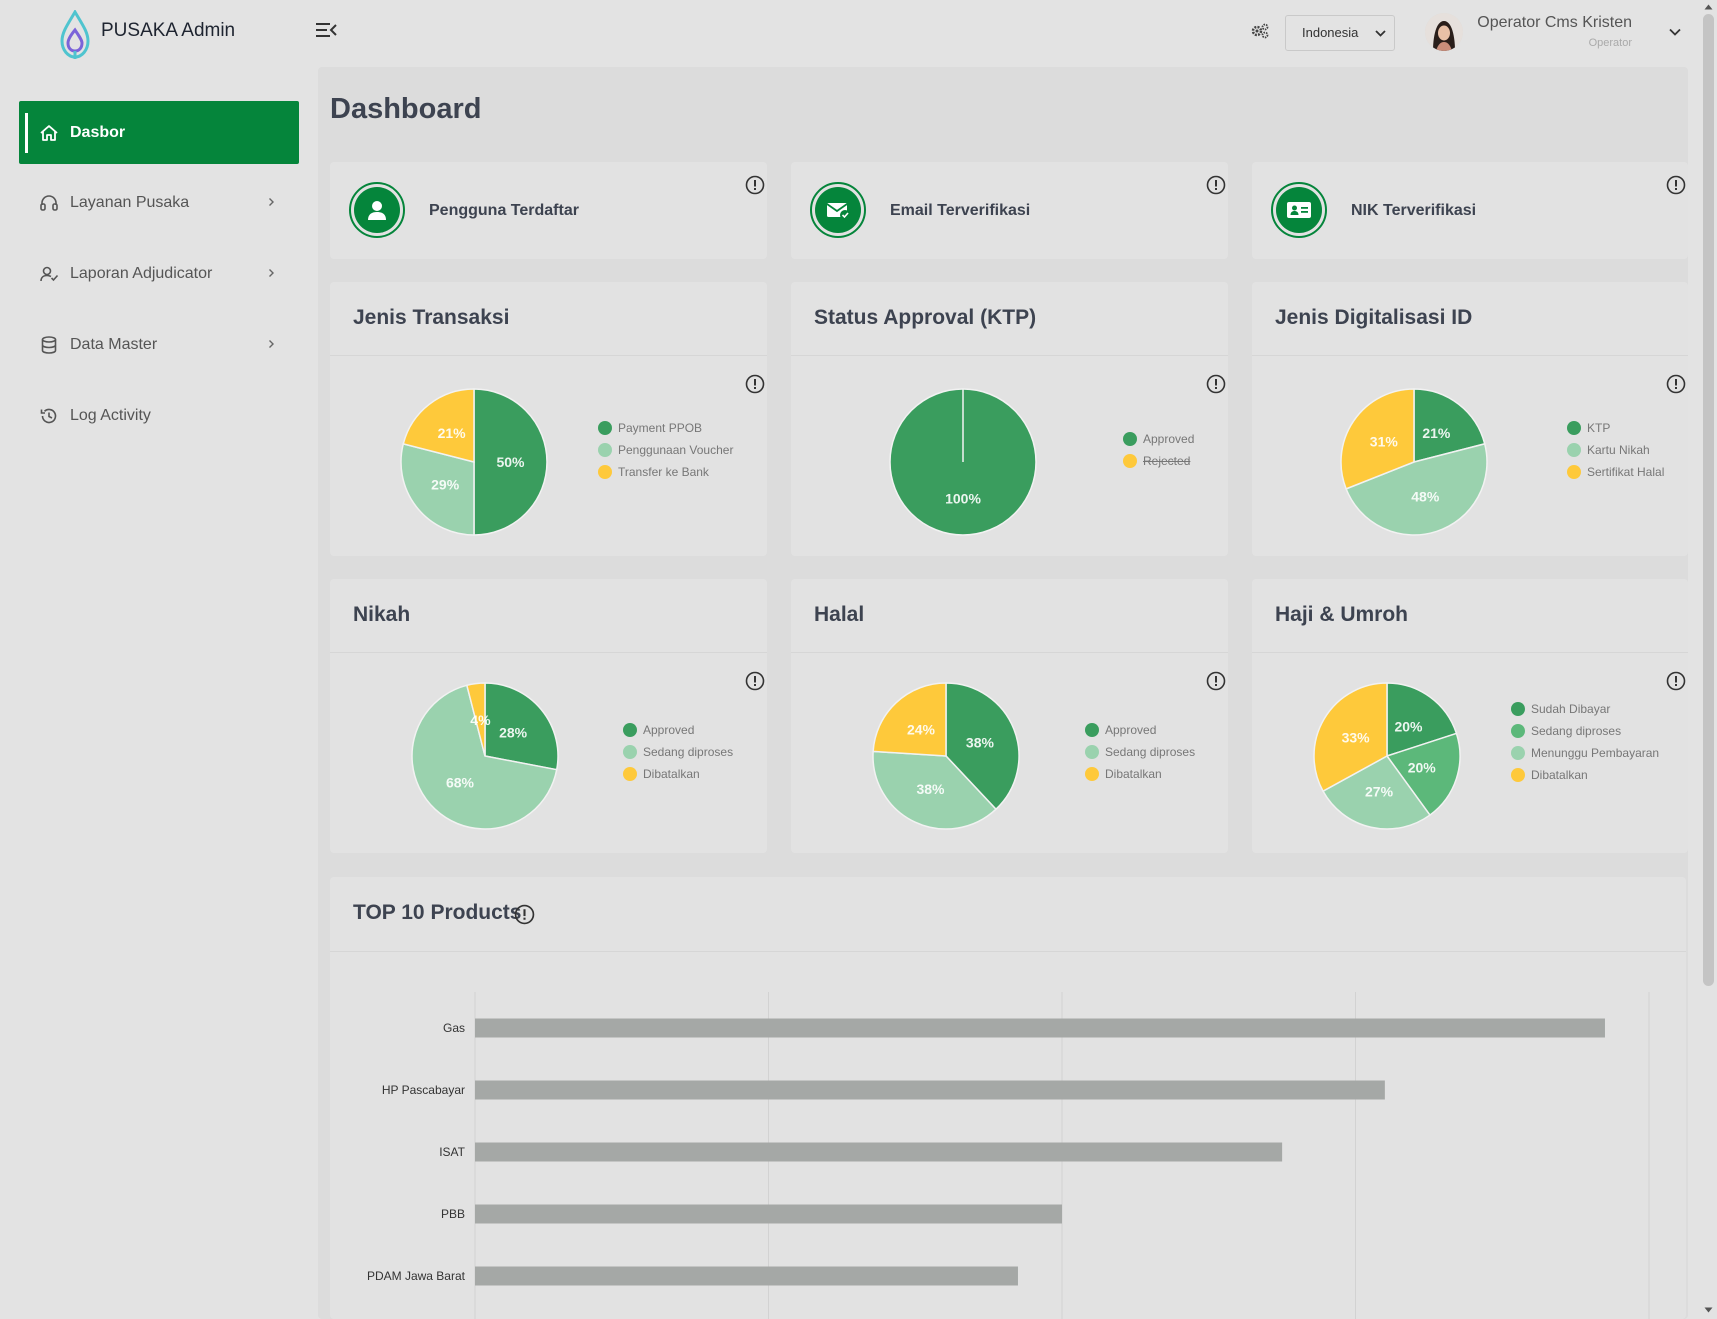 The height and width of the screenshot is (1319, 1717). I want to click on pie-value-label: 21%, so click(452, 433).